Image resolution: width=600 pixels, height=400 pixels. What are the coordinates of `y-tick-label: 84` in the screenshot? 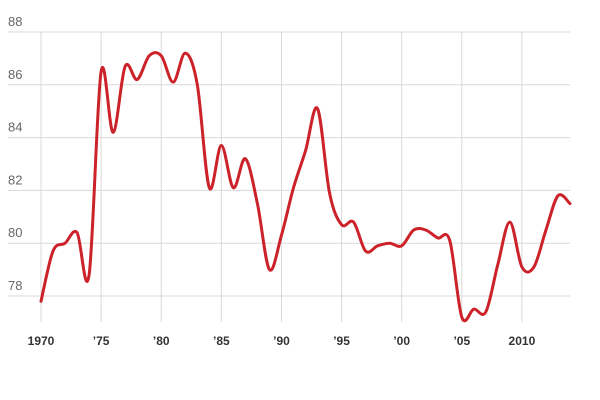 It's located at (15, 127).